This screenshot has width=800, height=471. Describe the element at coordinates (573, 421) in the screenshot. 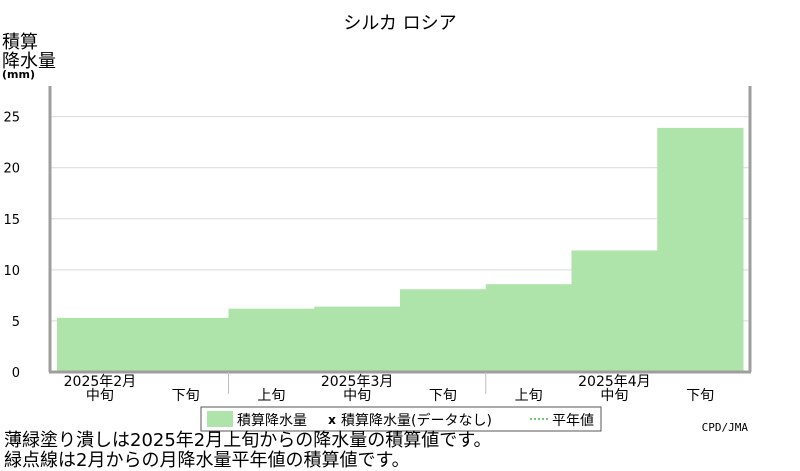

I see `legend-label-normal: 平年値` at that location.